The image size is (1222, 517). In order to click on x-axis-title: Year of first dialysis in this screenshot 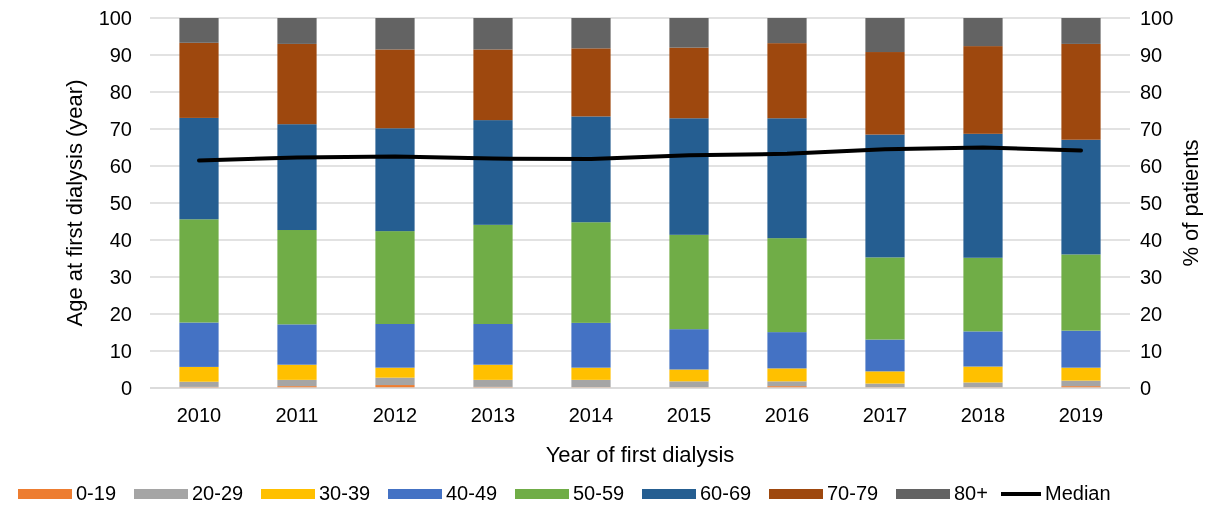, I will do `click(640, 454)`.